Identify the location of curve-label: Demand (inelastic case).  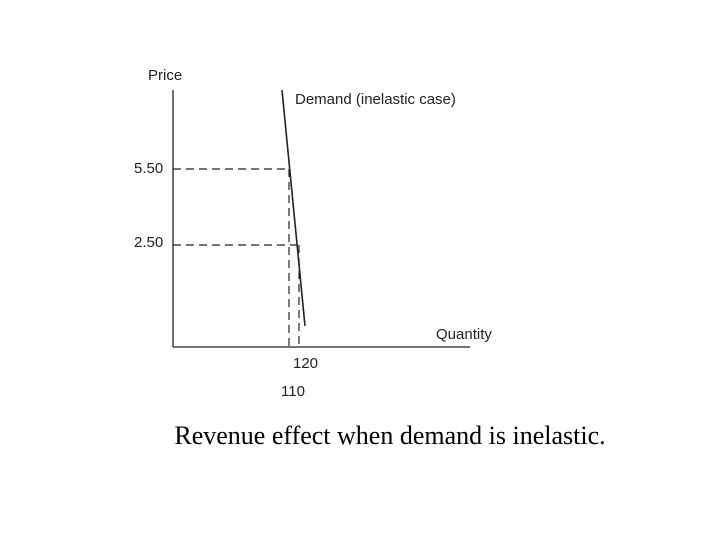
(375, 99).